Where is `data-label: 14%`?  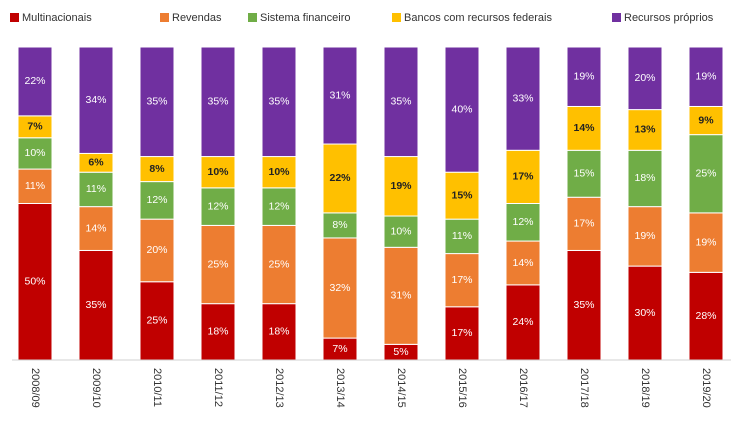
data-label: 14% is located at coordinates (95, 228).